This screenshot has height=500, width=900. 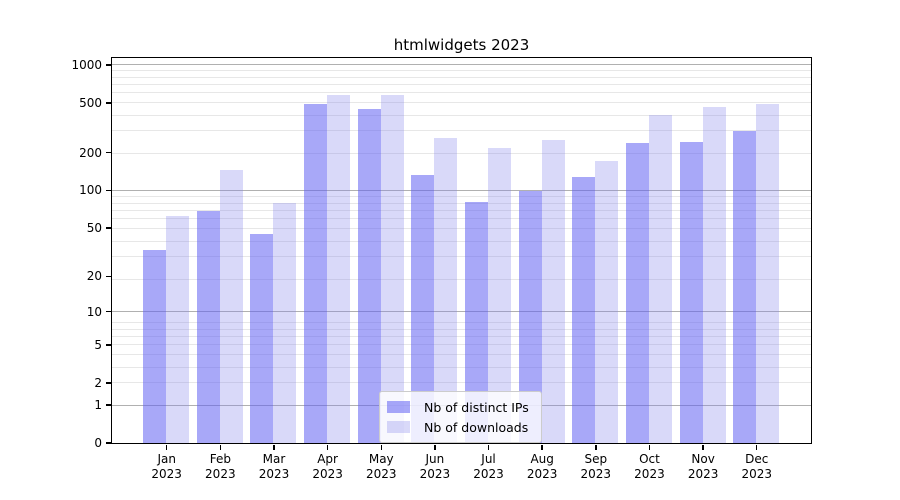 I want to click on x-tick-label-jun: Jun 2023, so click(x=435, y=466).